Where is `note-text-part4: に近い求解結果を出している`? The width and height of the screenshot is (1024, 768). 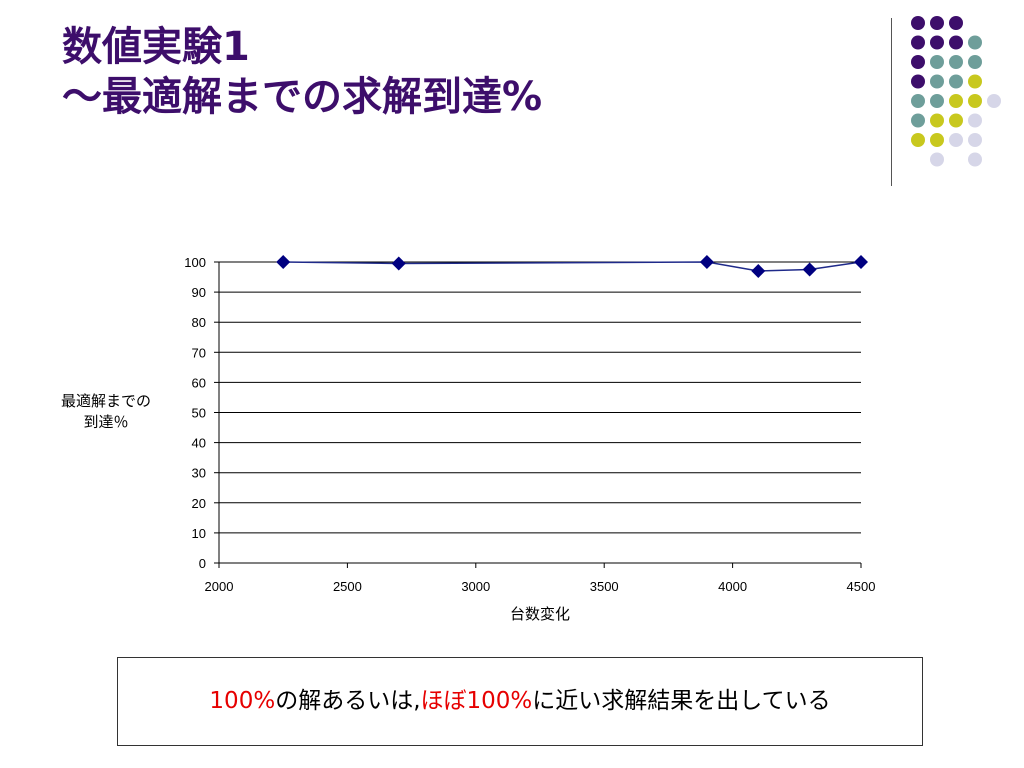 note-text-part4: に近い求解結果を出している is located at coordinates (681, 701).